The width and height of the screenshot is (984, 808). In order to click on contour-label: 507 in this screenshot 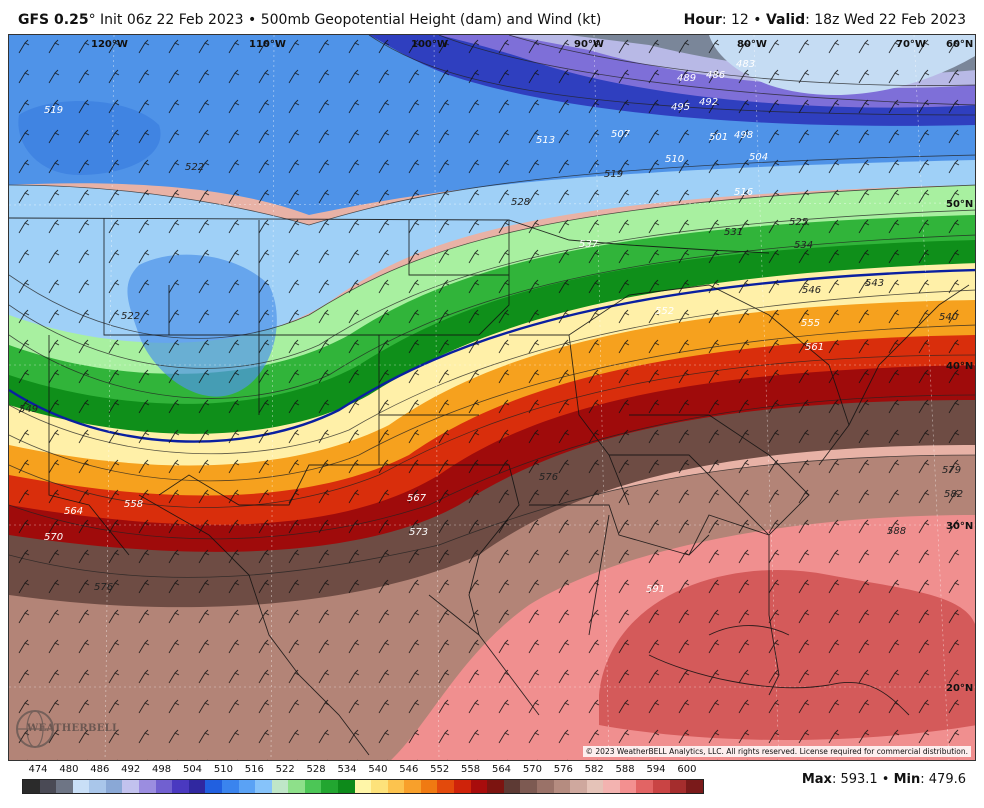, I will do `click(621, 134)`.